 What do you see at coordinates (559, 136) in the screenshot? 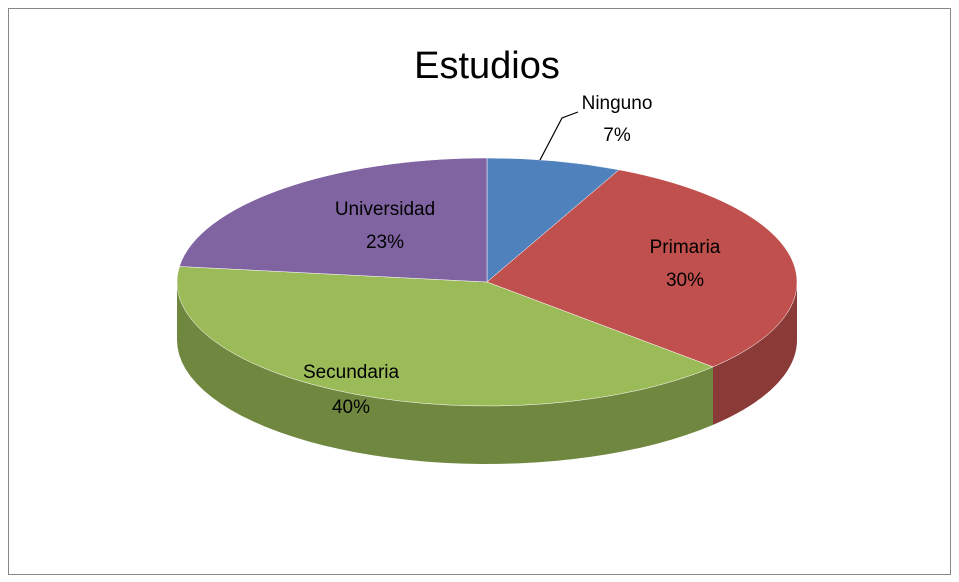
I see `leader-line` at bounding box center [559, 136].